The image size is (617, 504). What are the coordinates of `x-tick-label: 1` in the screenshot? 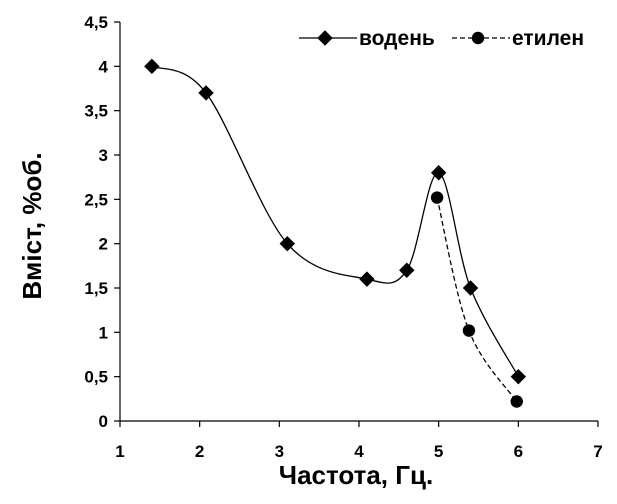 It's located at (119, 451).